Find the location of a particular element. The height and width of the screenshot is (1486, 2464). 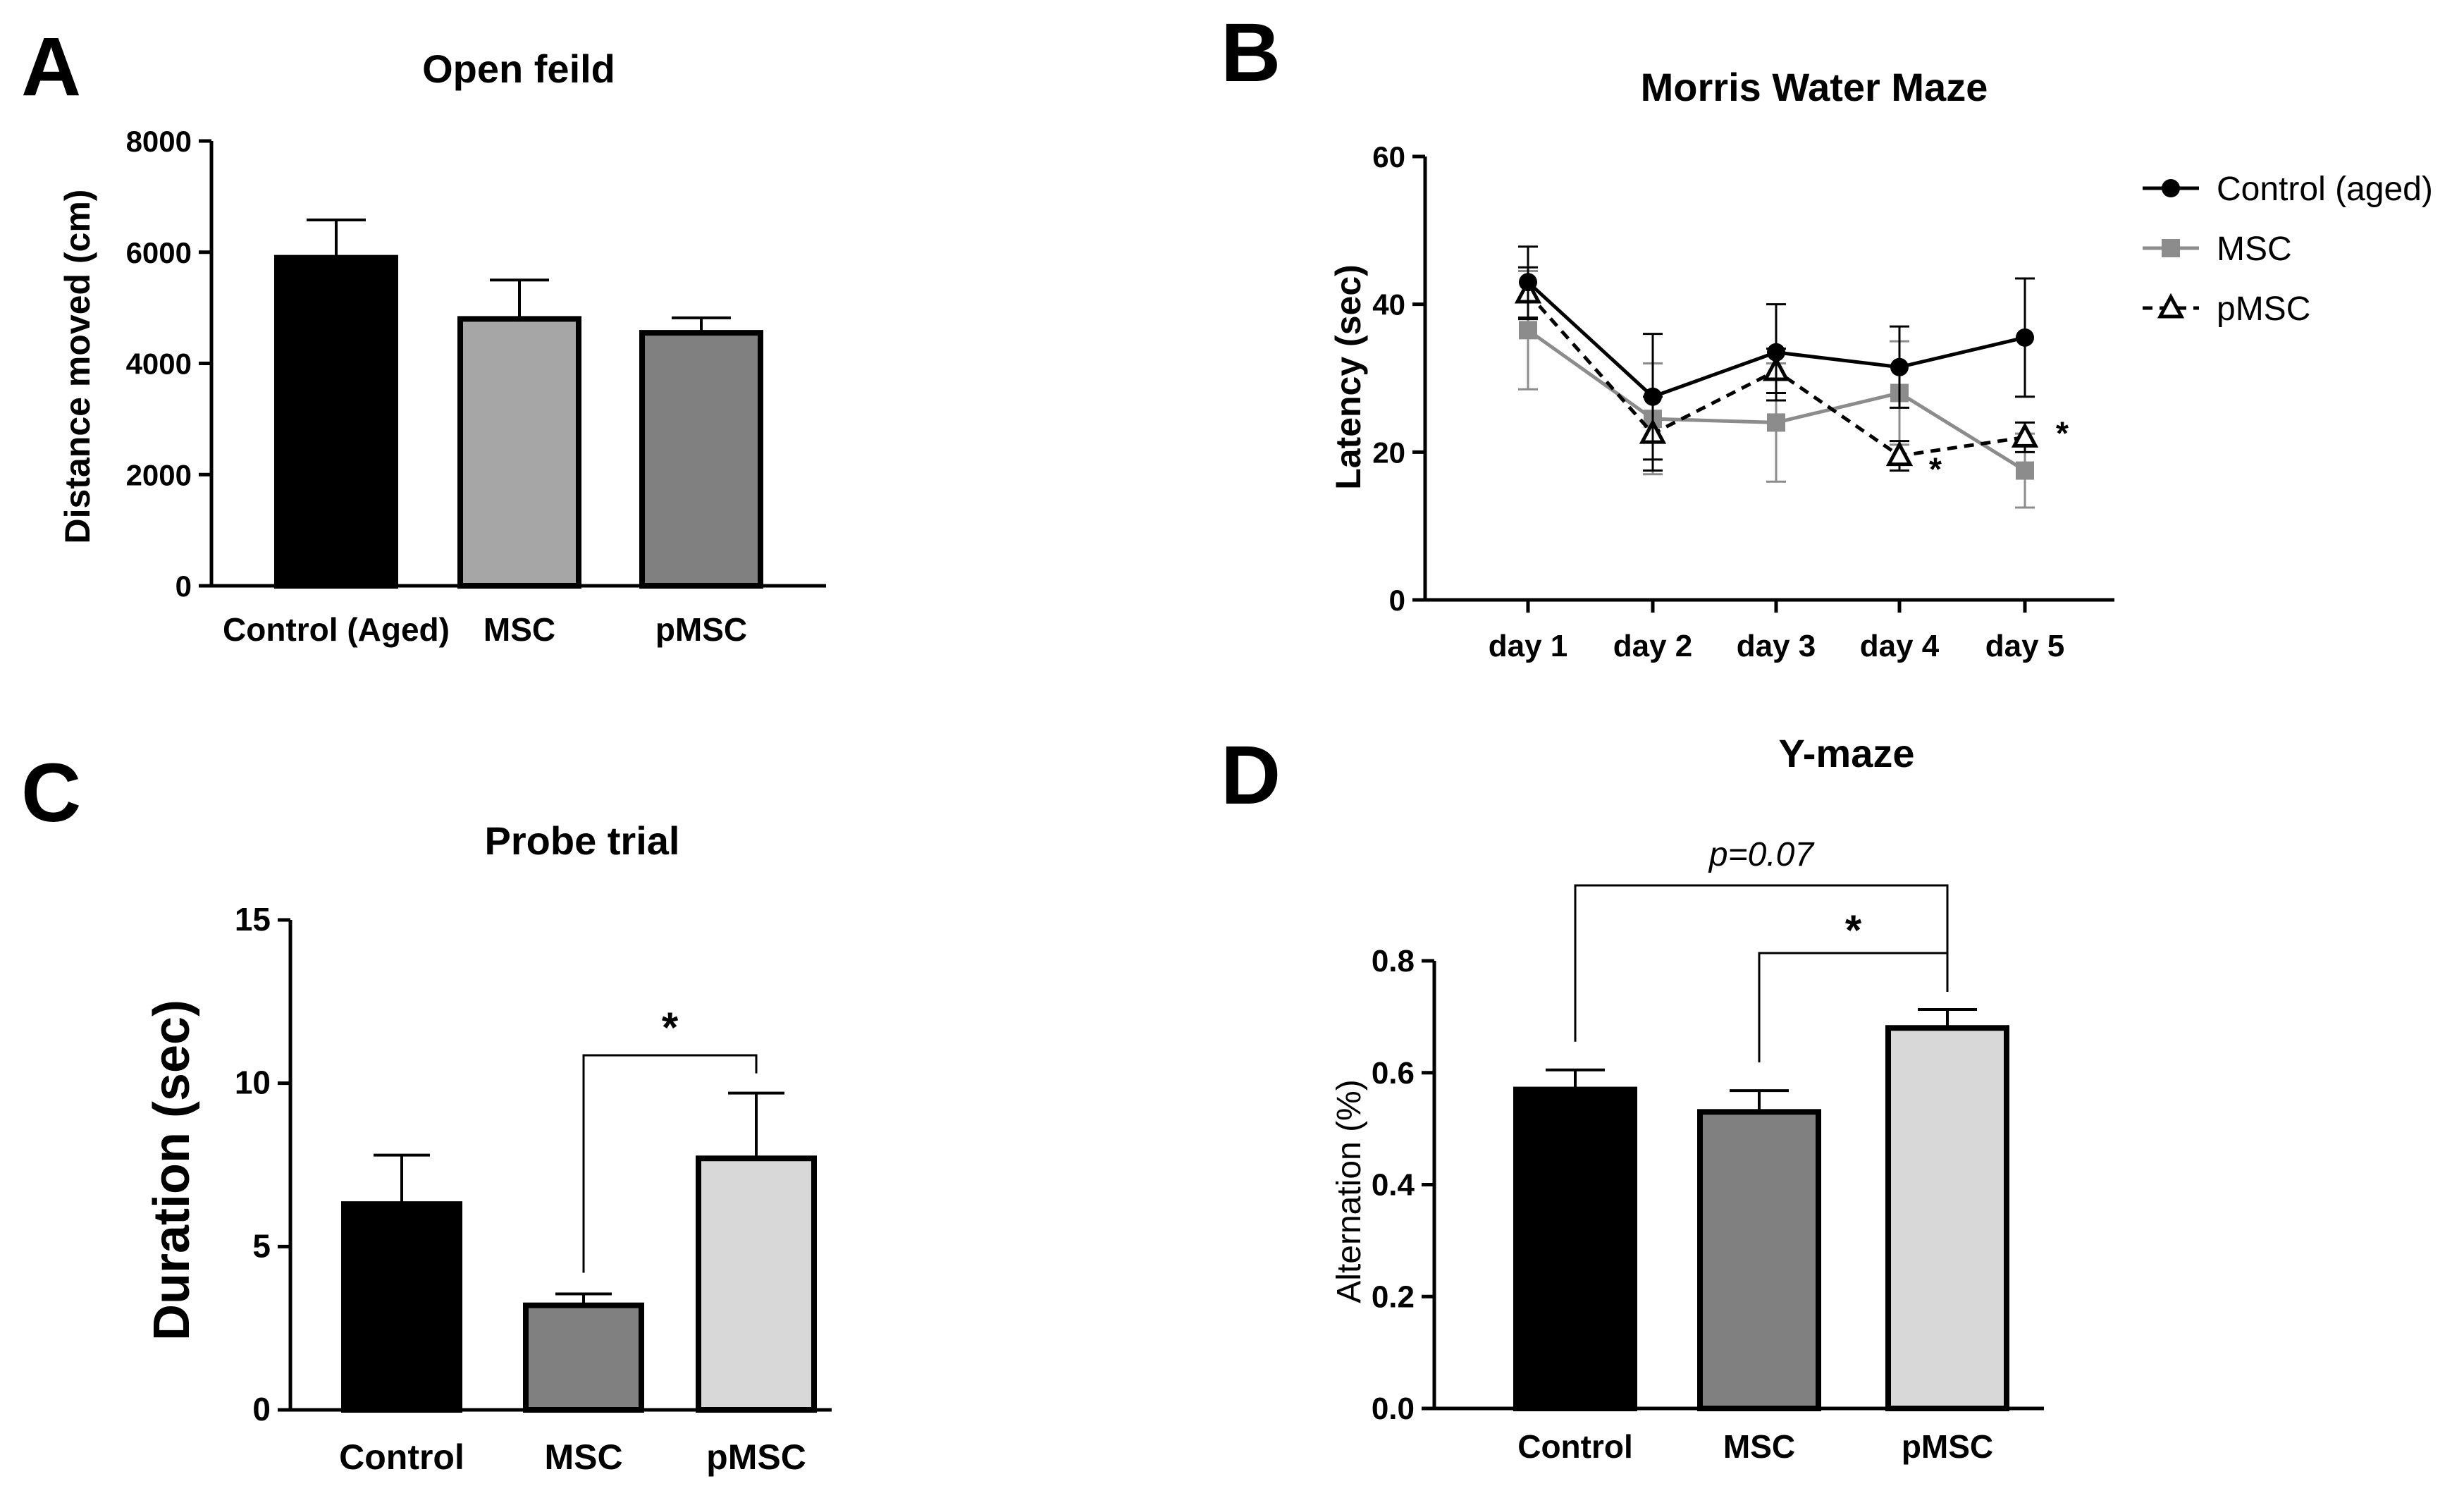

panel-d-y-axis-title: Alternation (%) is located at coordinates (1349, 1191).